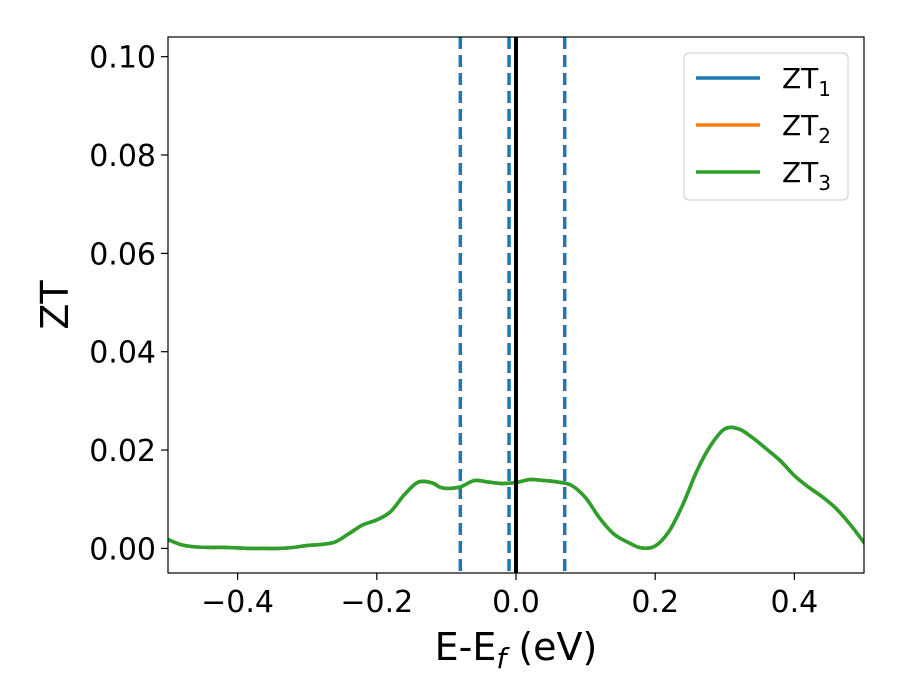 This screenshot has height=700, width=900. I want to click on y-tick-label: 0.00, so click(122, 549).